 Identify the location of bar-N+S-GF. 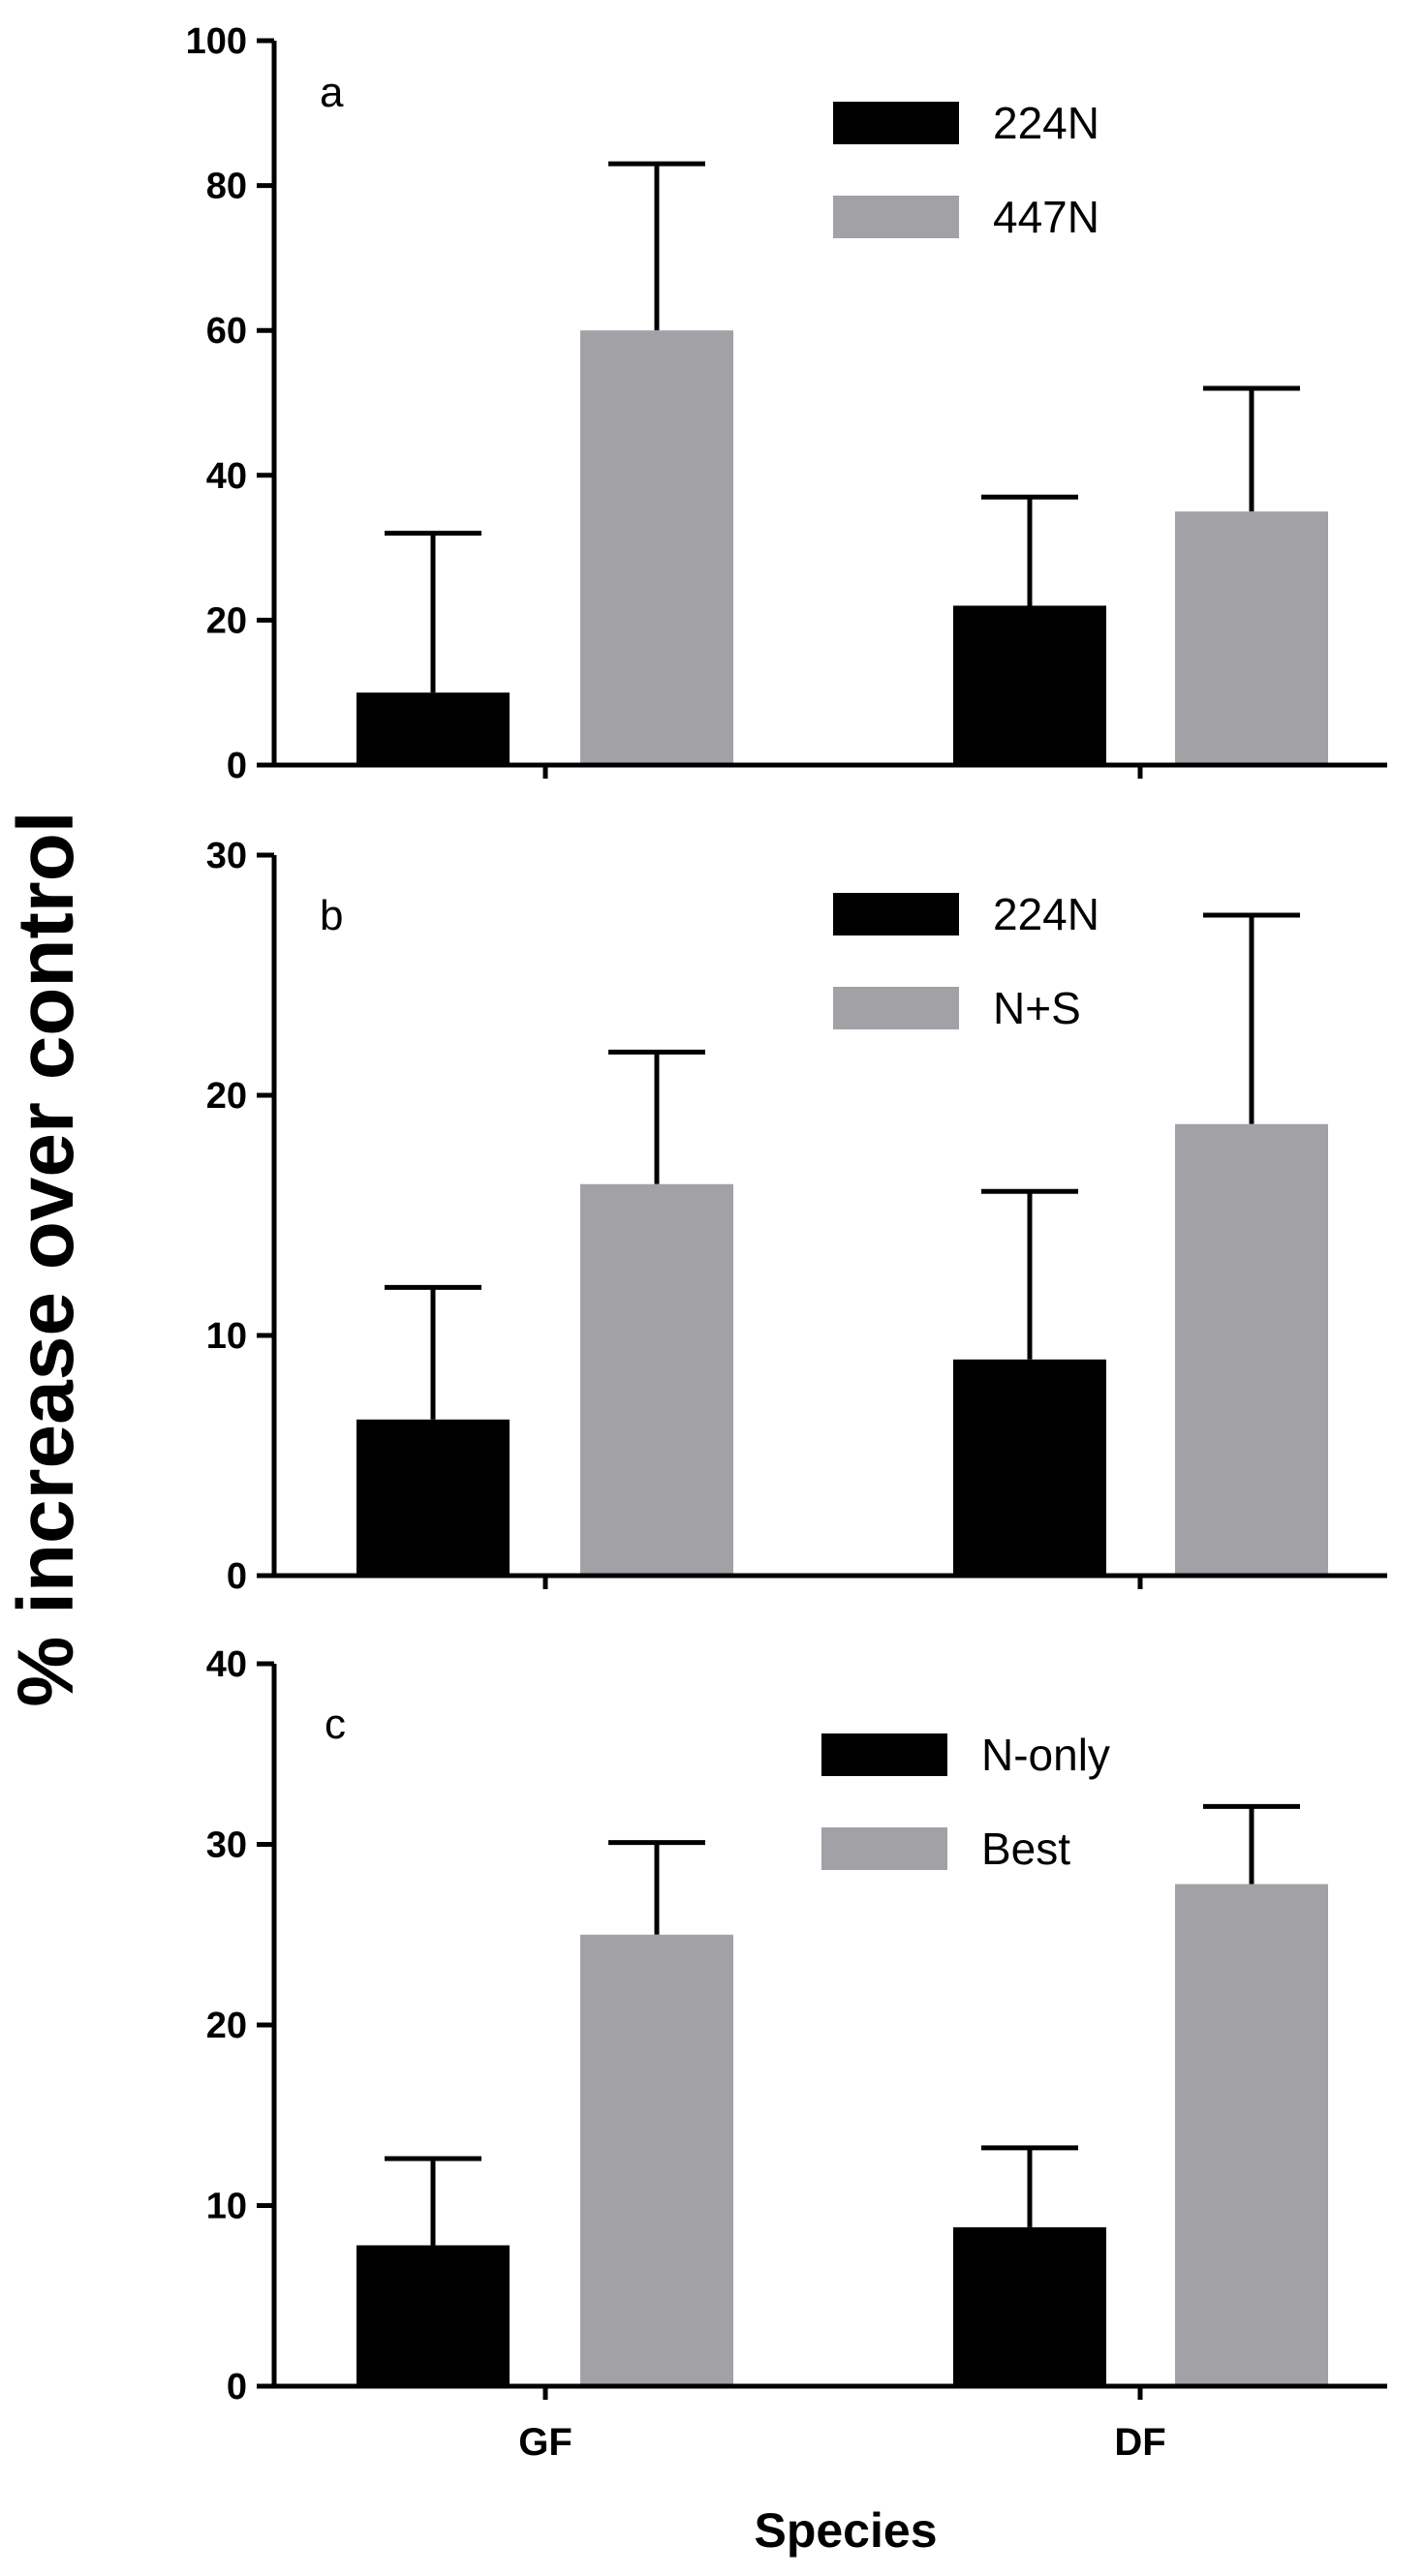
(656, 1379).